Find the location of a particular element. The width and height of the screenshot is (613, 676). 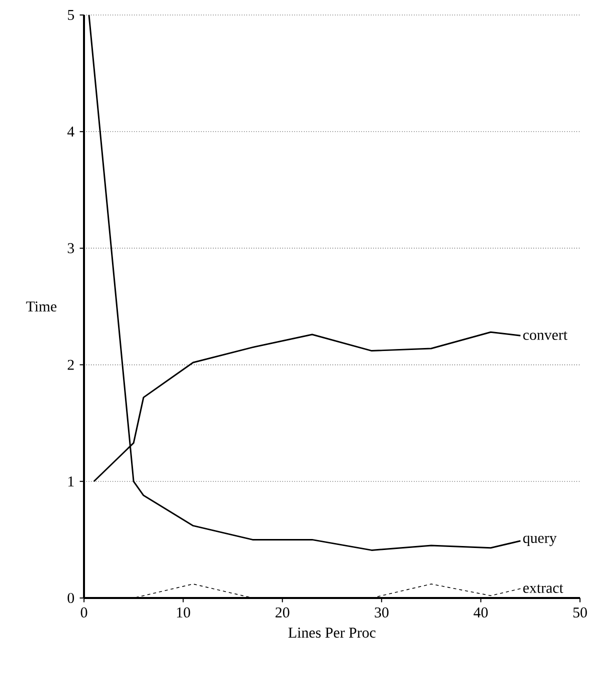

y-tick-label: 0 is located at coordinates (71, 598).